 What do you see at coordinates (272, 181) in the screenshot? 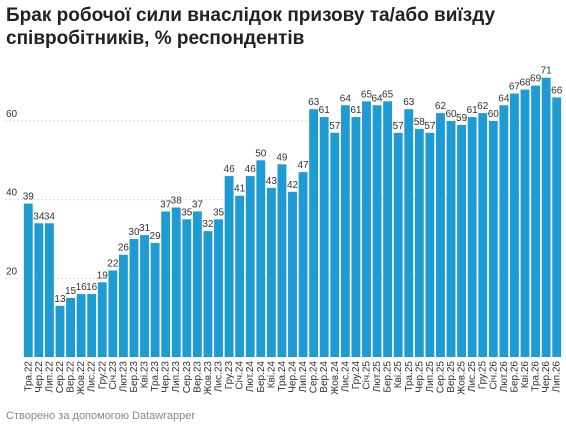
I see `value-label: 43` at bounding box center [272, 181].